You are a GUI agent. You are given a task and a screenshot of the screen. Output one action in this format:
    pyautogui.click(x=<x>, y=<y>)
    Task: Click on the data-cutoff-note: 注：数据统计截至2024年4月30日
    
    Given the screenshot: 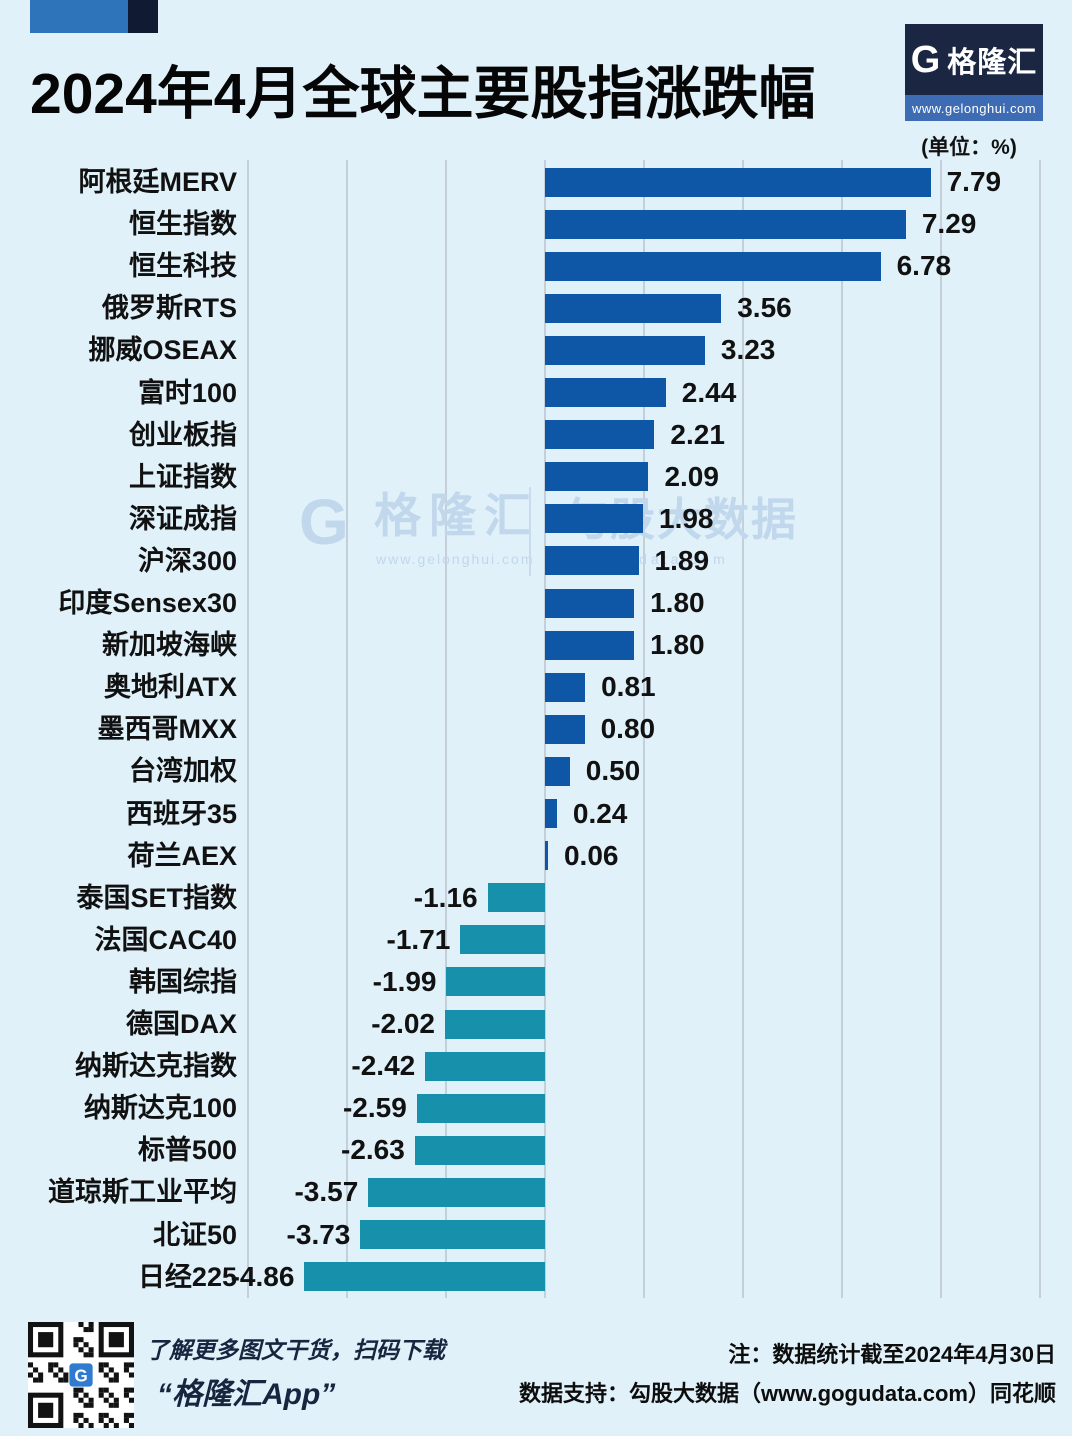 What is the action you would take?
    pyautogui.click(x=892, y=1354)
    